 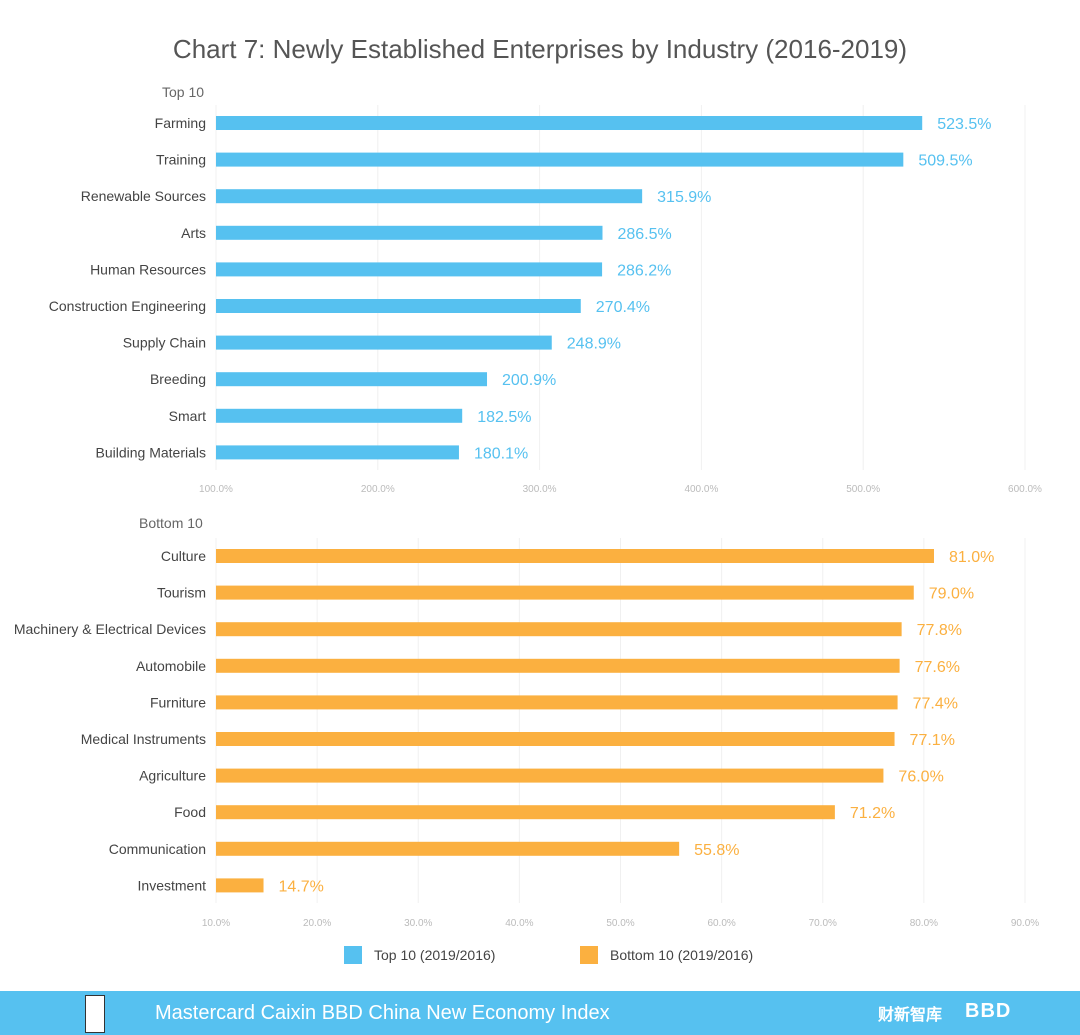 I want to click on data-label: 509.5%, so click(x=945, y=161).